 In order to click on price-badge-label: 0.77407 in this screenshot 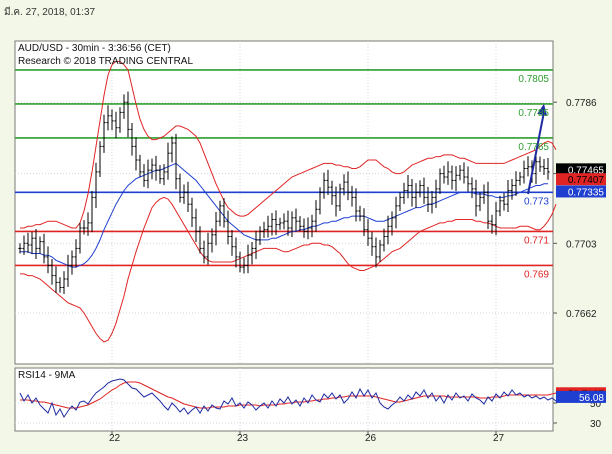, I will do `click(586, 180)`.